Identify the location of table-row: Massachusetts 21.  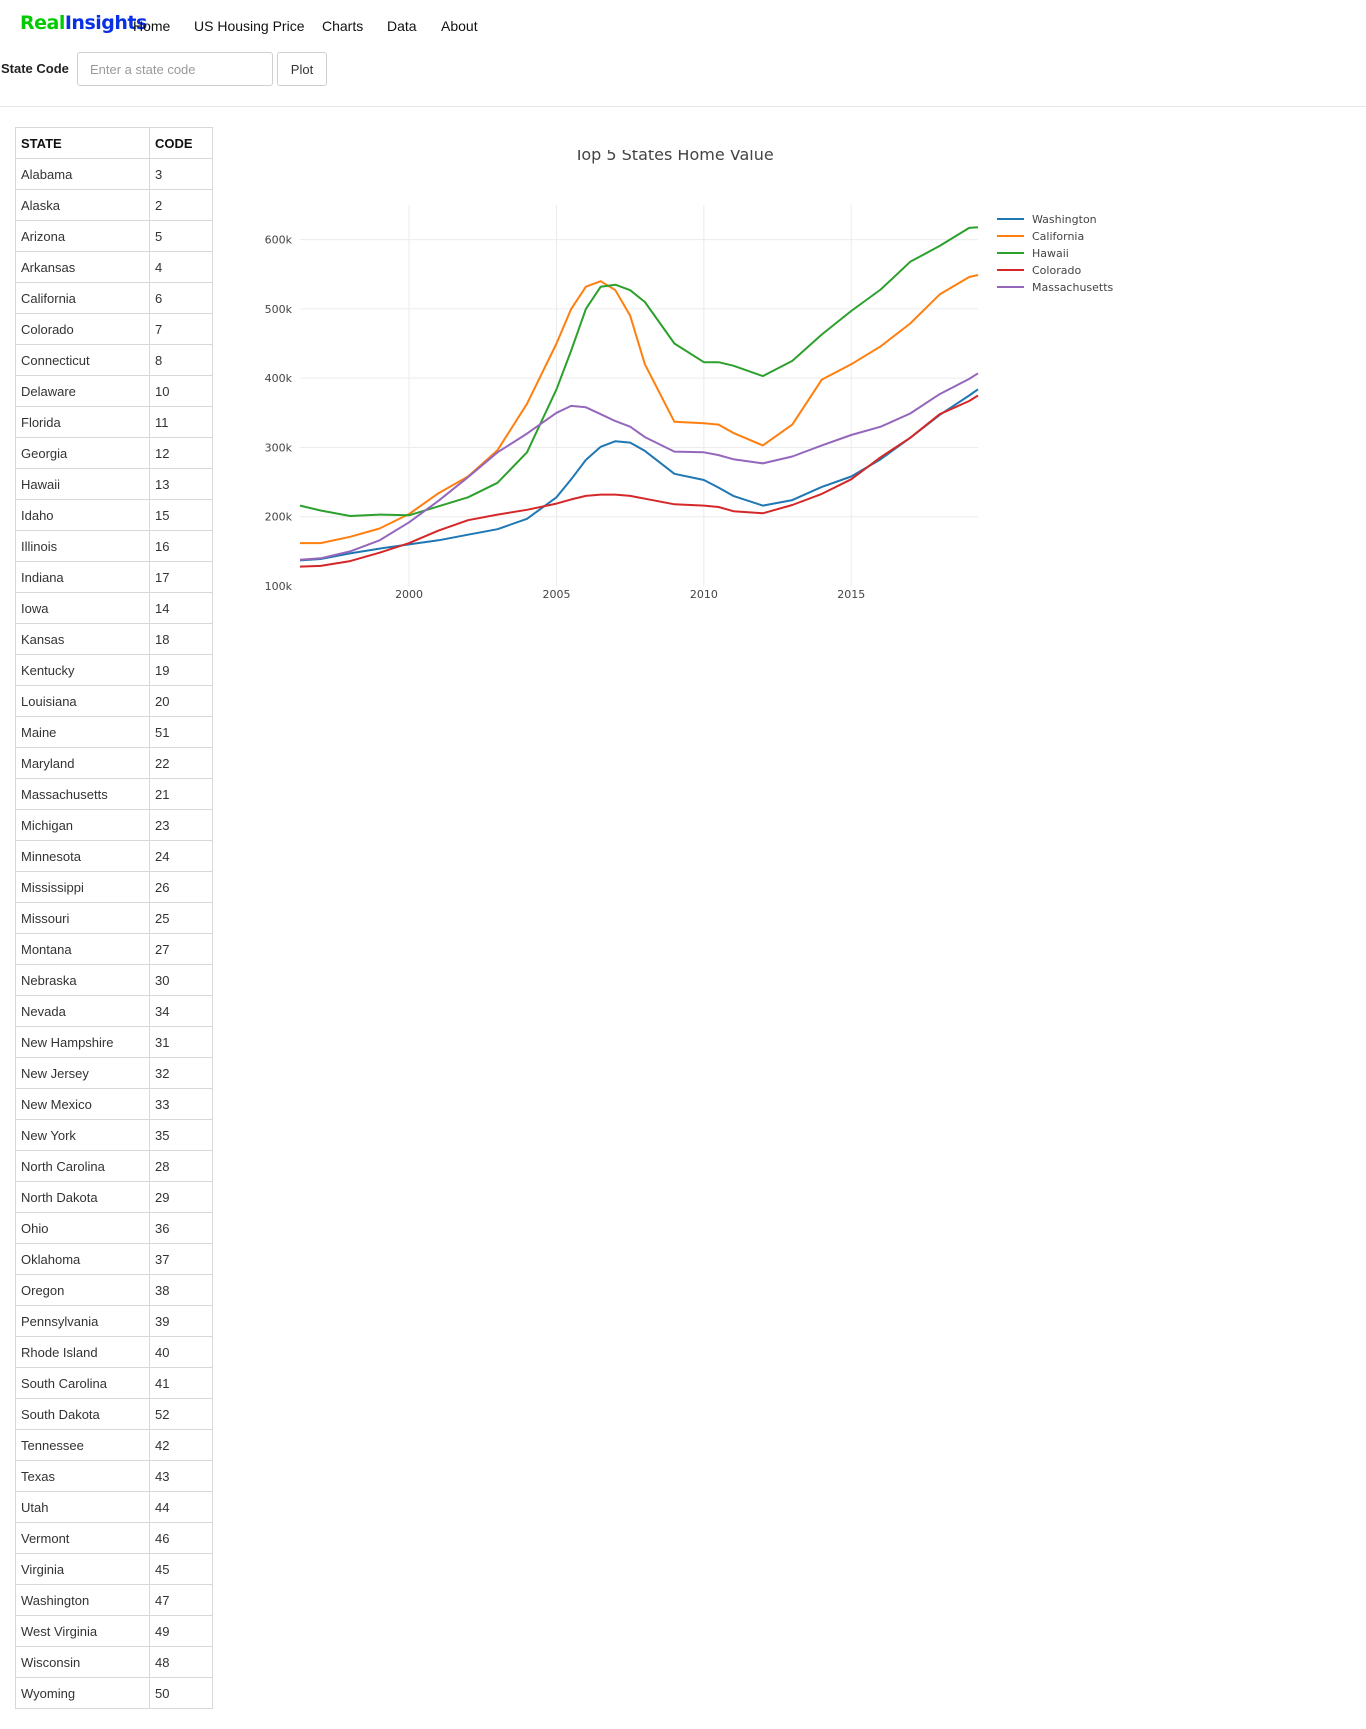
(114, 794).